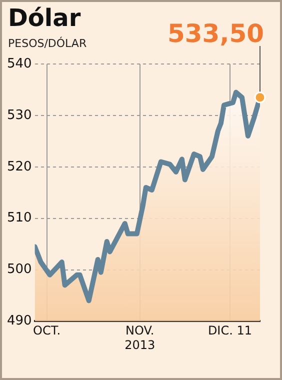 Image resolution: width=282 pixels, height=380 pixels. What do you see at coordinates (19, 218) in the screenshot?
I see `y-tick-label: 510` at bounding box center [19, 218].